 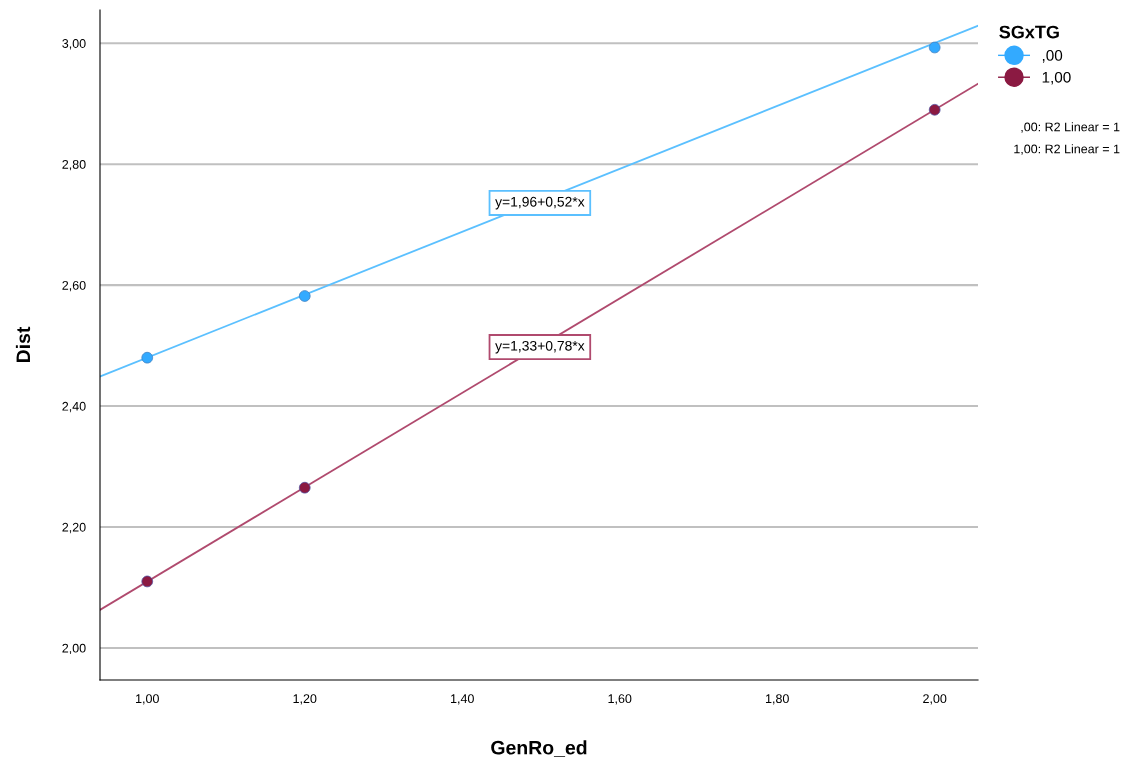 What do you see at coordinates (539, 748) in the screenshot?
I see `x-axis-title: GenRo_ed` at bounding box center [539, 748].